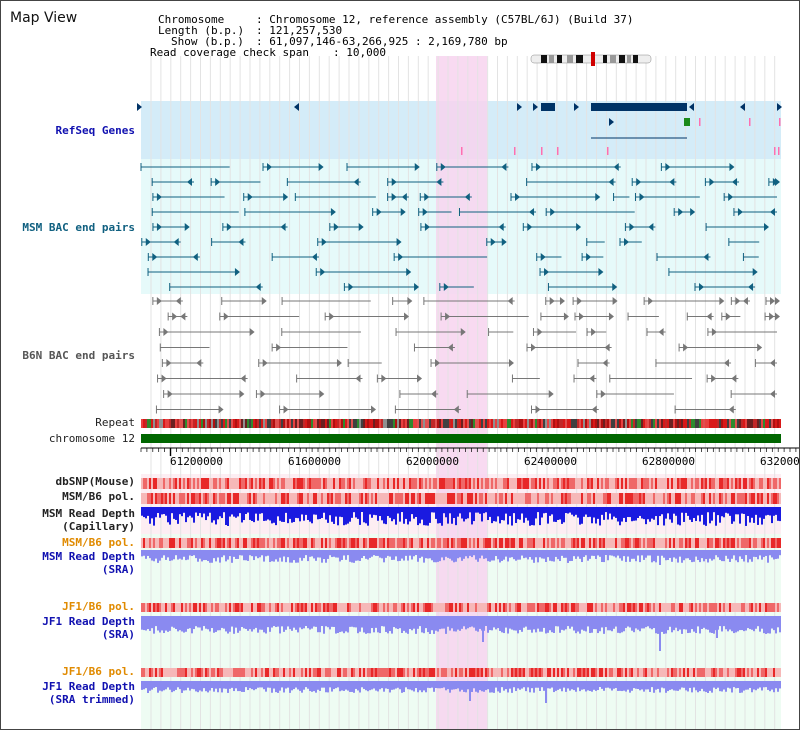 This screenshot has height=730, width=800. What do you see at coordinates (98, 671) in the screenshot?
I see `track-label-jf1-b6-pol-trimmed: JF1/B6 pol.` at bounding box center [98, 671].